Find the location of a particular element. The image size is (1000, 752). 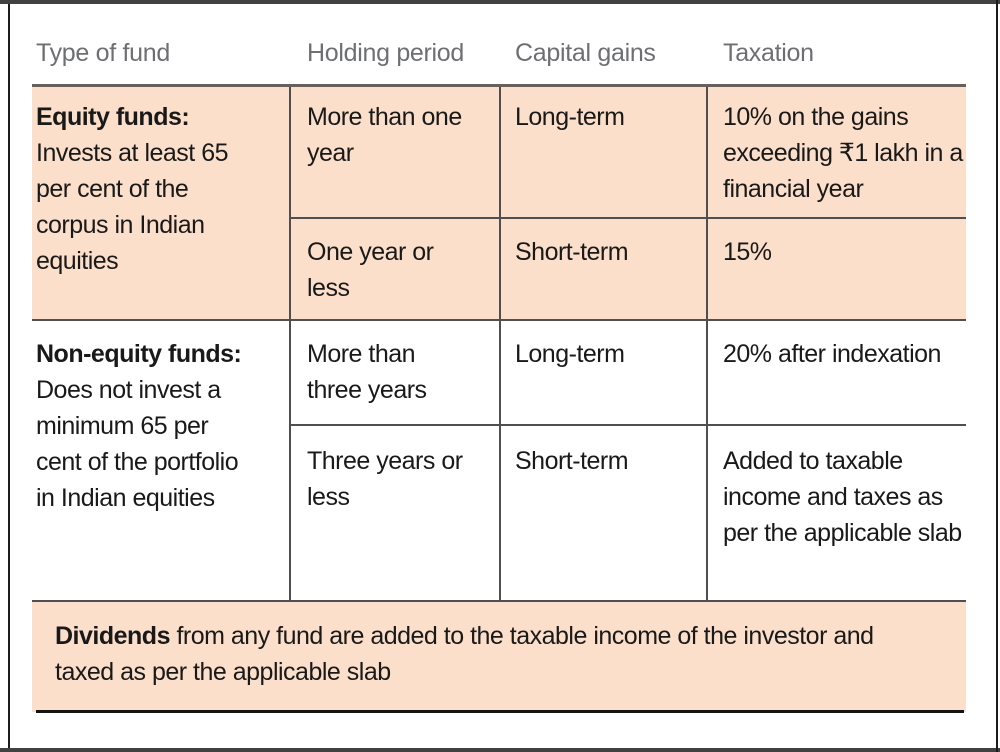

dividends-footnote-lead: Dividends is located at coordinates (112, 636).